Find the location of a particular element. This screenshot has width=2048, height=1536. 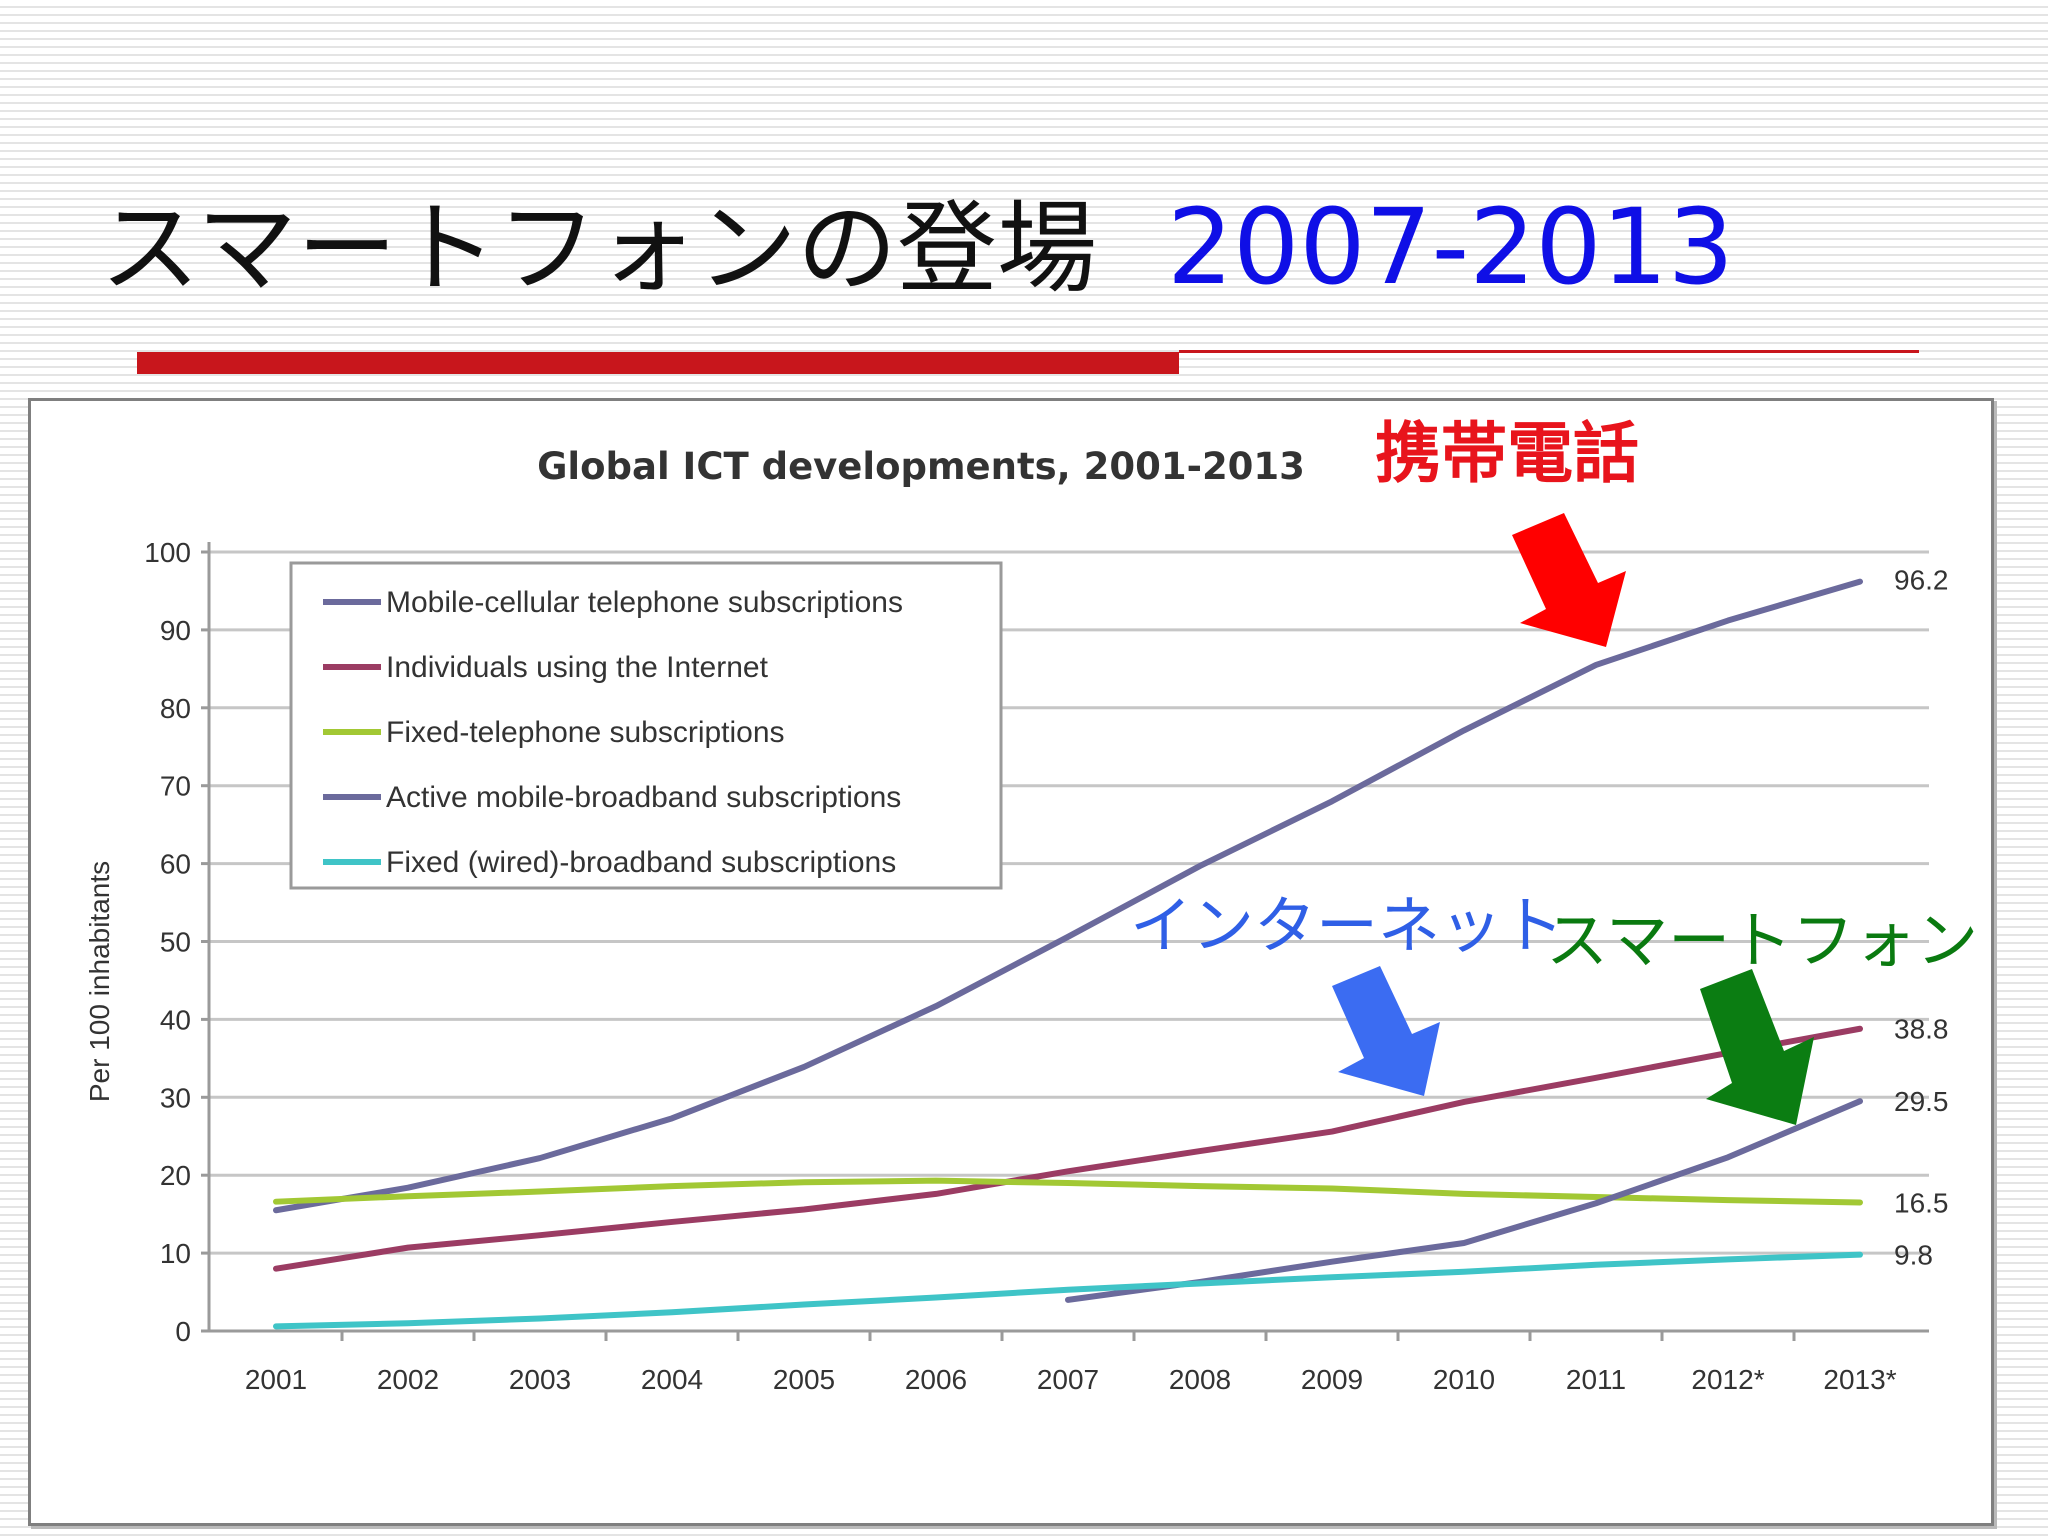

y-tick-label: 80 is located at coordinates (175, 708).